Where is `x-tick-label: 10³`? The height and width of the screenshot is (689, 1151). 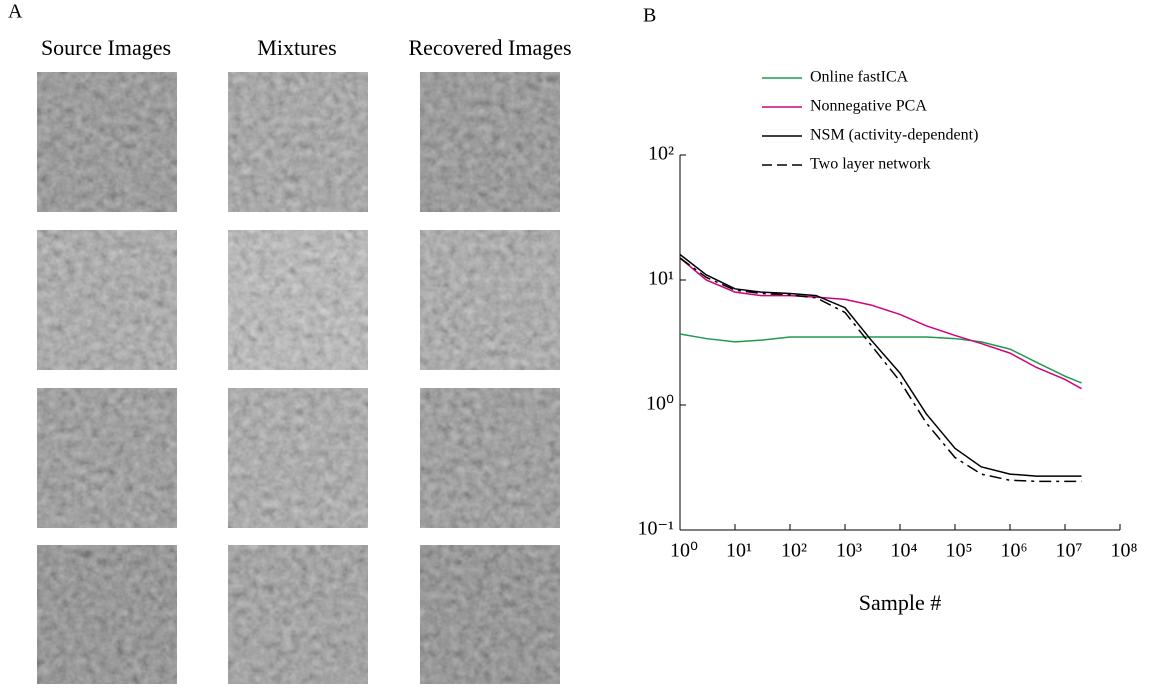 x-tick-label: 10³ is located at coordinates (849, 551).